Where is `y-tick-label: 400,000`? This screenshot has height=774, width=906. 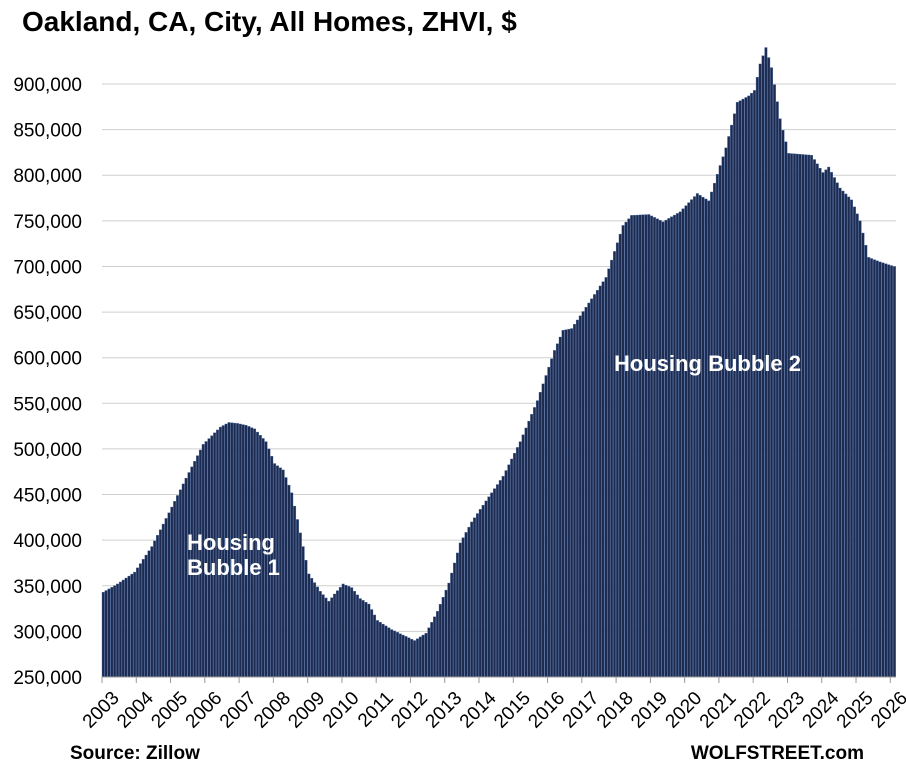
y-tick-label: 400,000 is located at coordinates (47, 541).